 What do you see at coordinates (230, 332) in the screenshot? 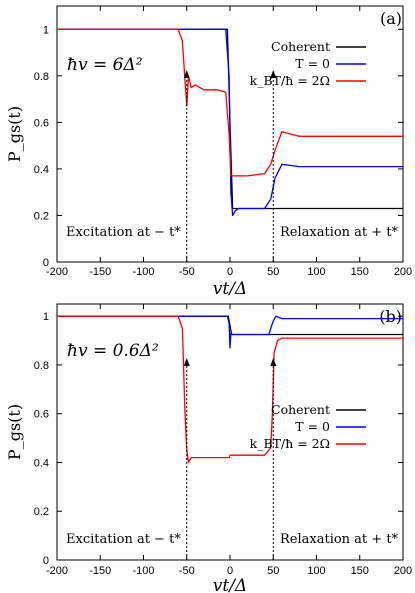
I see `series-line-t-zero` at bounding box center [230, 332].